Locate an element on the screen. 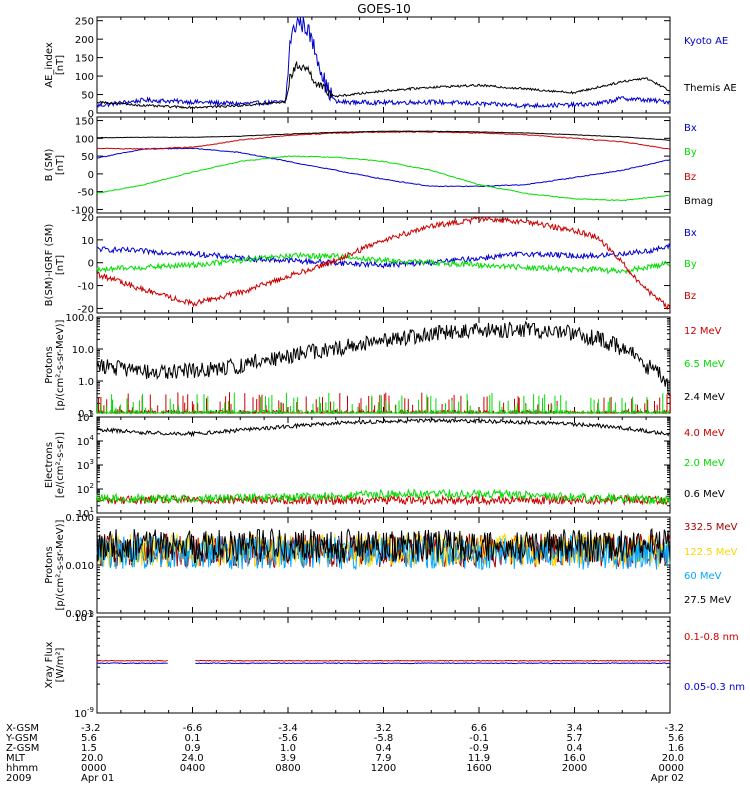 The image size is (750, 800). y-axis-label: [e/(cm²-s-sr)] is located at coordinates (60, 465).